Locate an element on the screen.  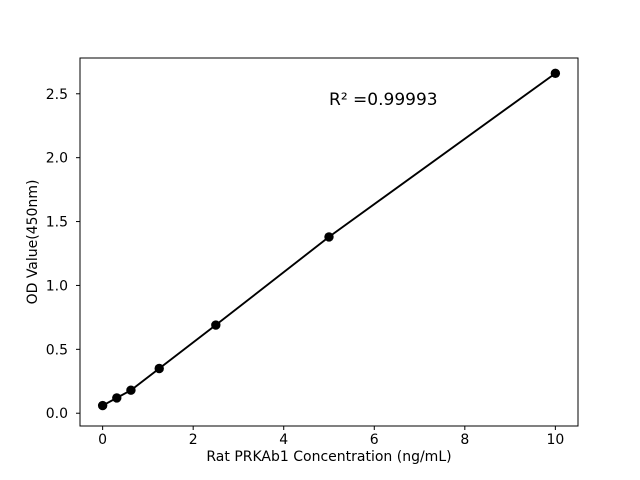
x-tick-label: 4 is located at coordinates (283, 440).